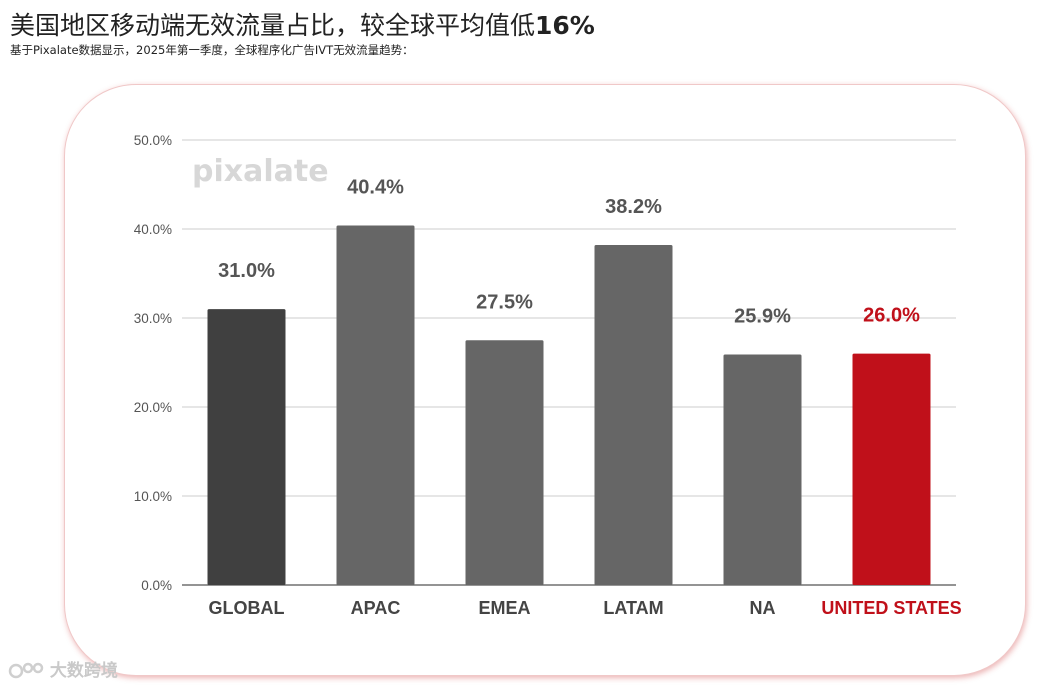 This screenshot has height=689, width=1038. What do you see at coordinates (246, 447) in the screenshot?
I see `bar-global` at bounding box center [246, 447].